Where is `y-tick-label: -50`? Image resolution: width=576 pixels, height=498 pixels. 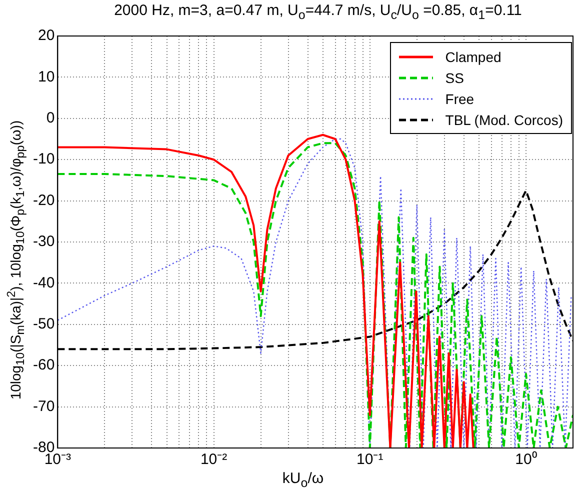
y-tick-label: -50 is located at coordinates (43, 324).